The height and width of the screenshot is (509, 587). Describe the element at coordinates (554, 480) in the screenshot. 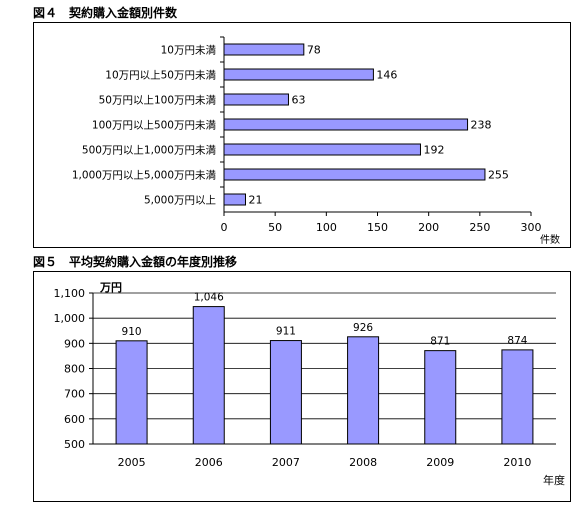

I see `x-axis-title: 年度` at that location.